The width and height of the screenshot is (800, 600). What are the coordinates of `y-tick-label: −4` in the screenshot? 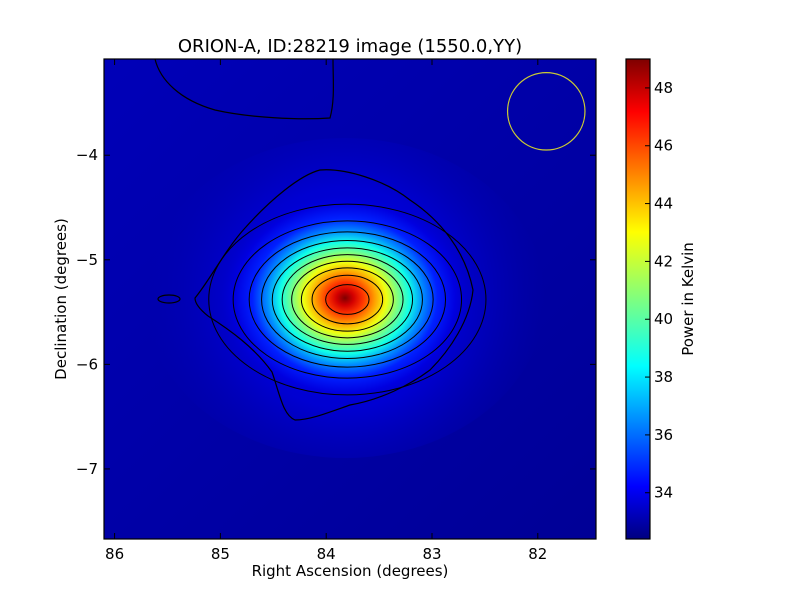 It's located at (87, 155).